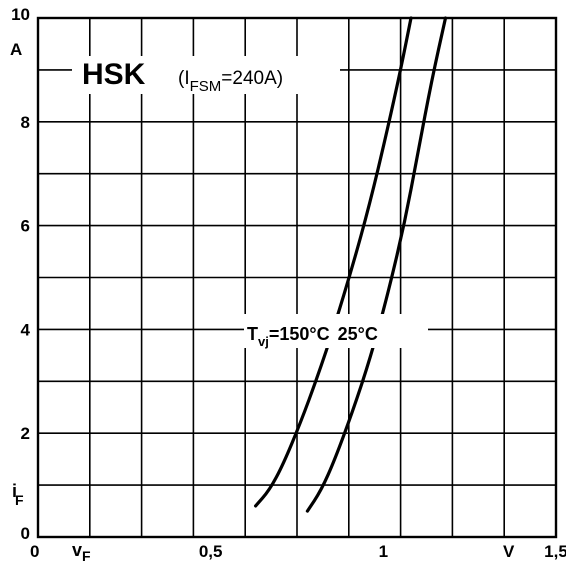  What do you see at coordinates (86, 555) in the screenshot?
I see `x-axis-label-sub: F` at bounding box center [86, 555].